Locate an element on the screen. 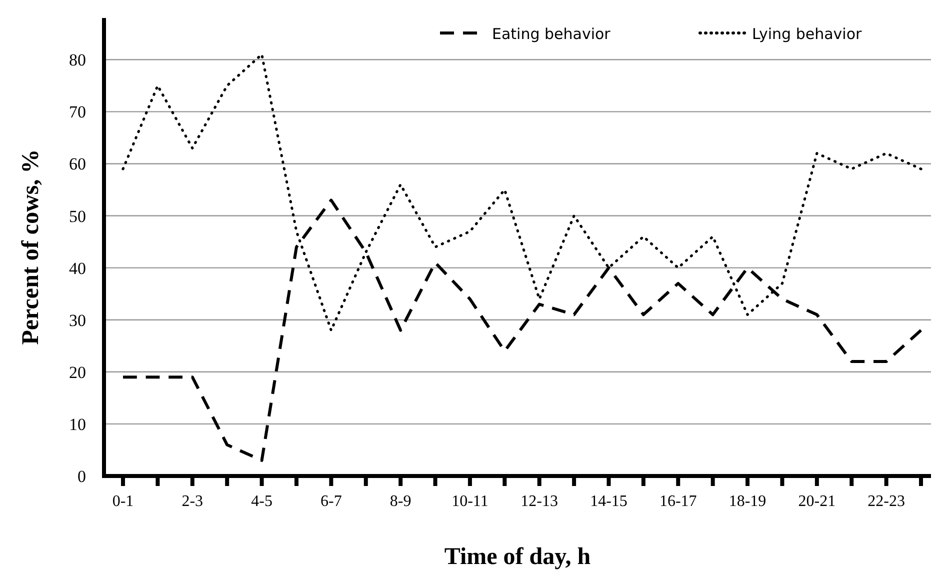  x-tick-label: 22-23 is located at coordinates (886, 501).